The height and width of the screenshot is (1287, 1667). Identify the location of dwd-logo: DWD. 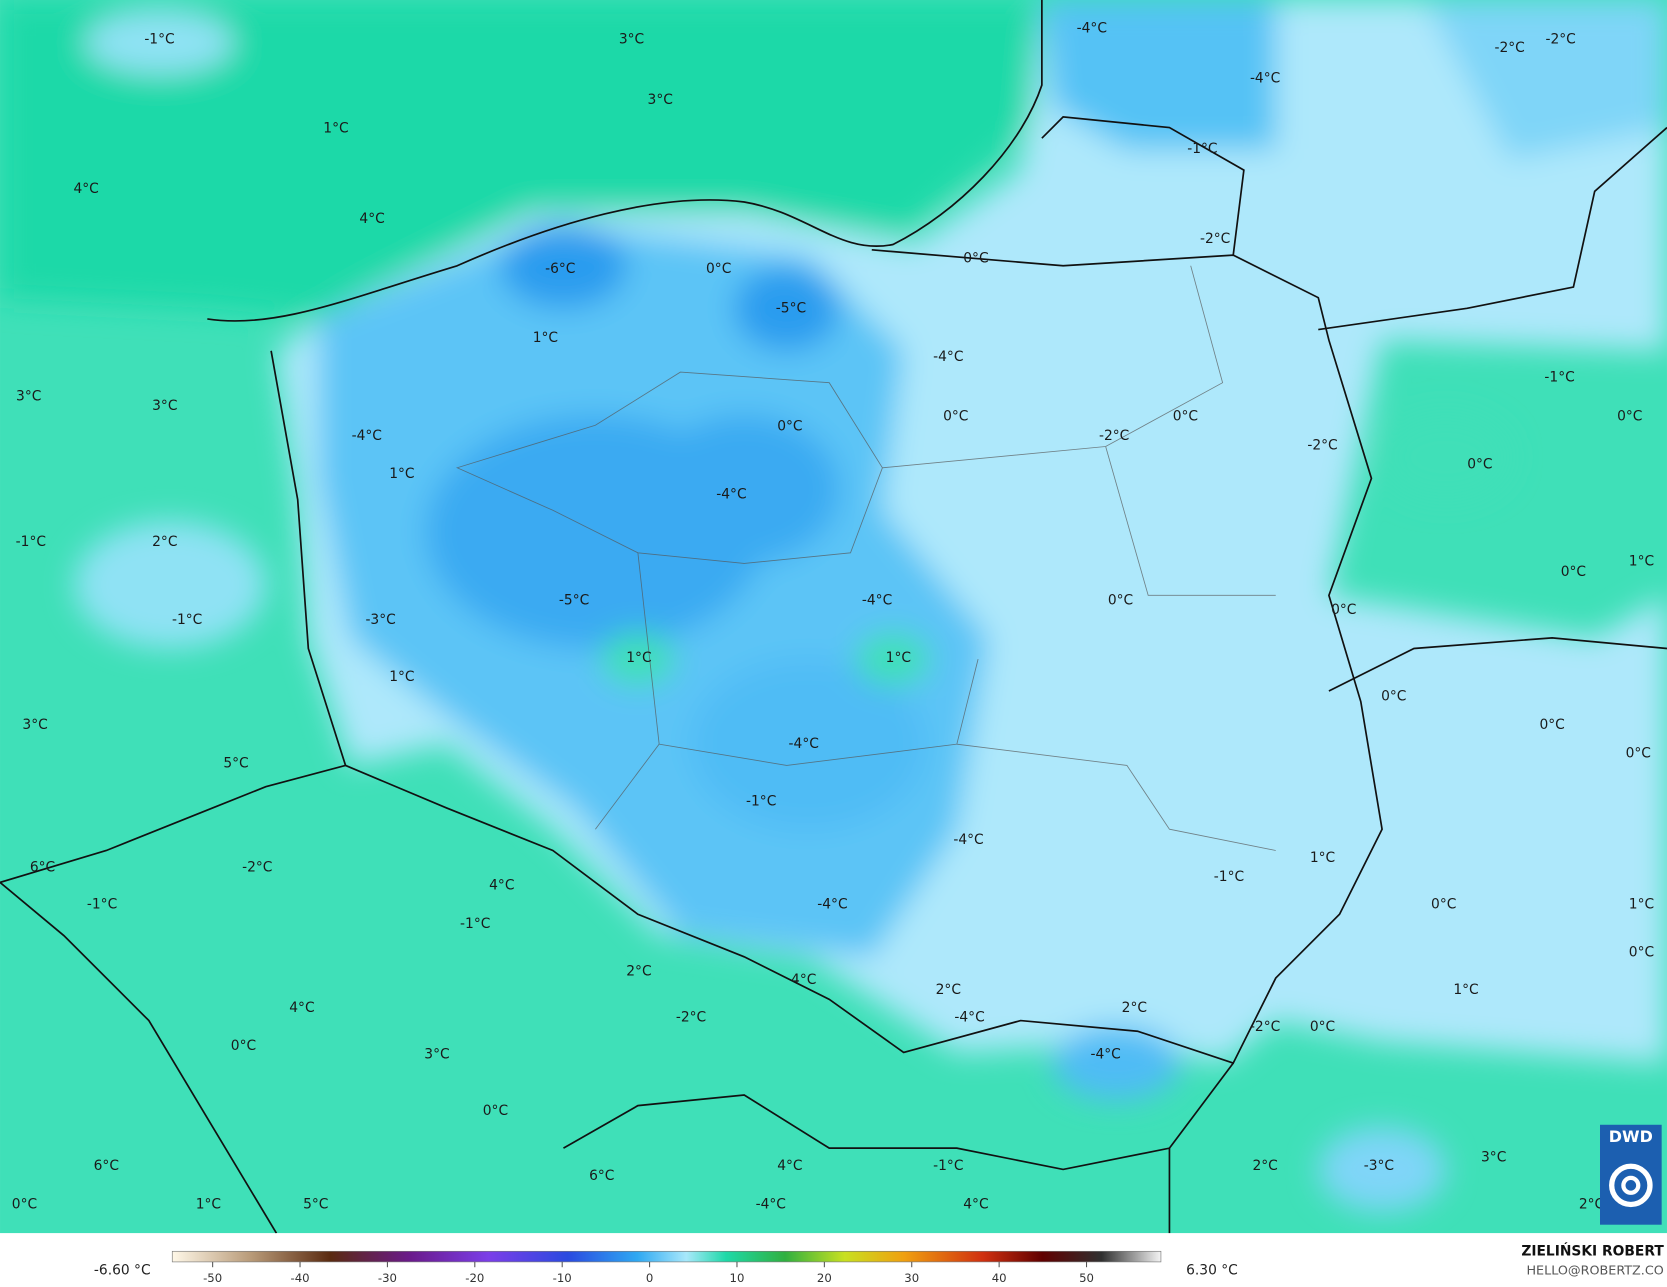
(1631, 1174).